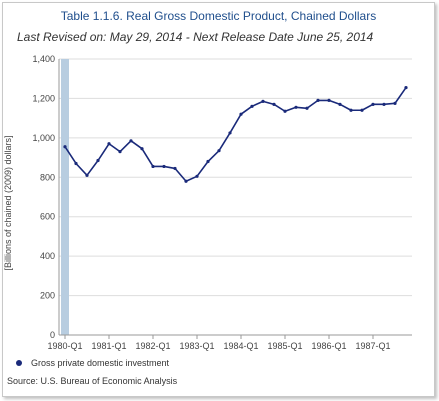 The height and width of the screenshot is (401, 439). Describe the element at coordinates (47, 256) in the screenshot. I see `y-tick-label: 400` at that location.